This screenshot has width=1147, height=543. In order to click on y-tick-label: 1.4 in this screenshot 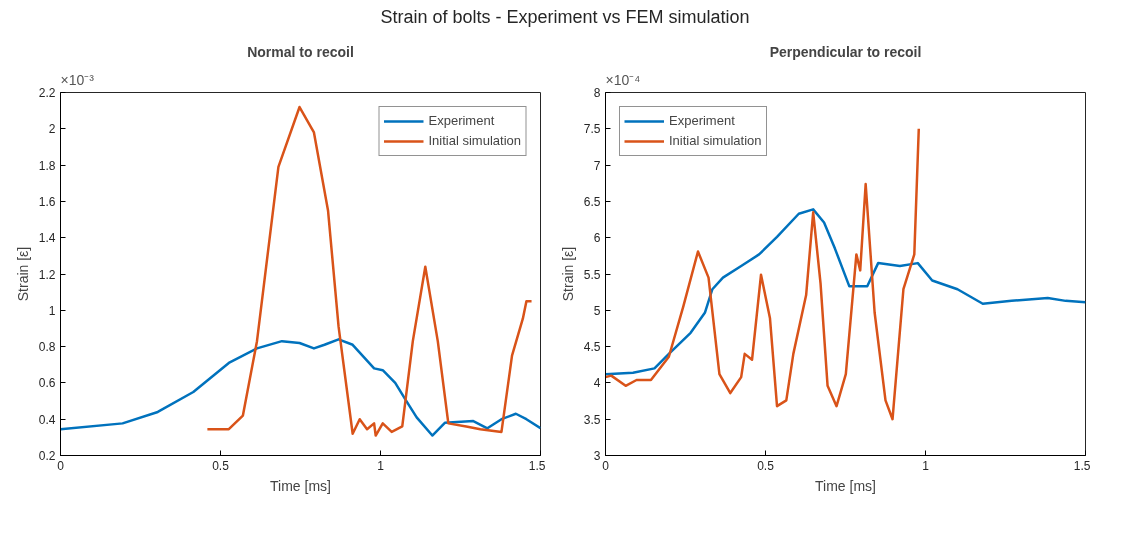, I will do `click(47, 237)`.